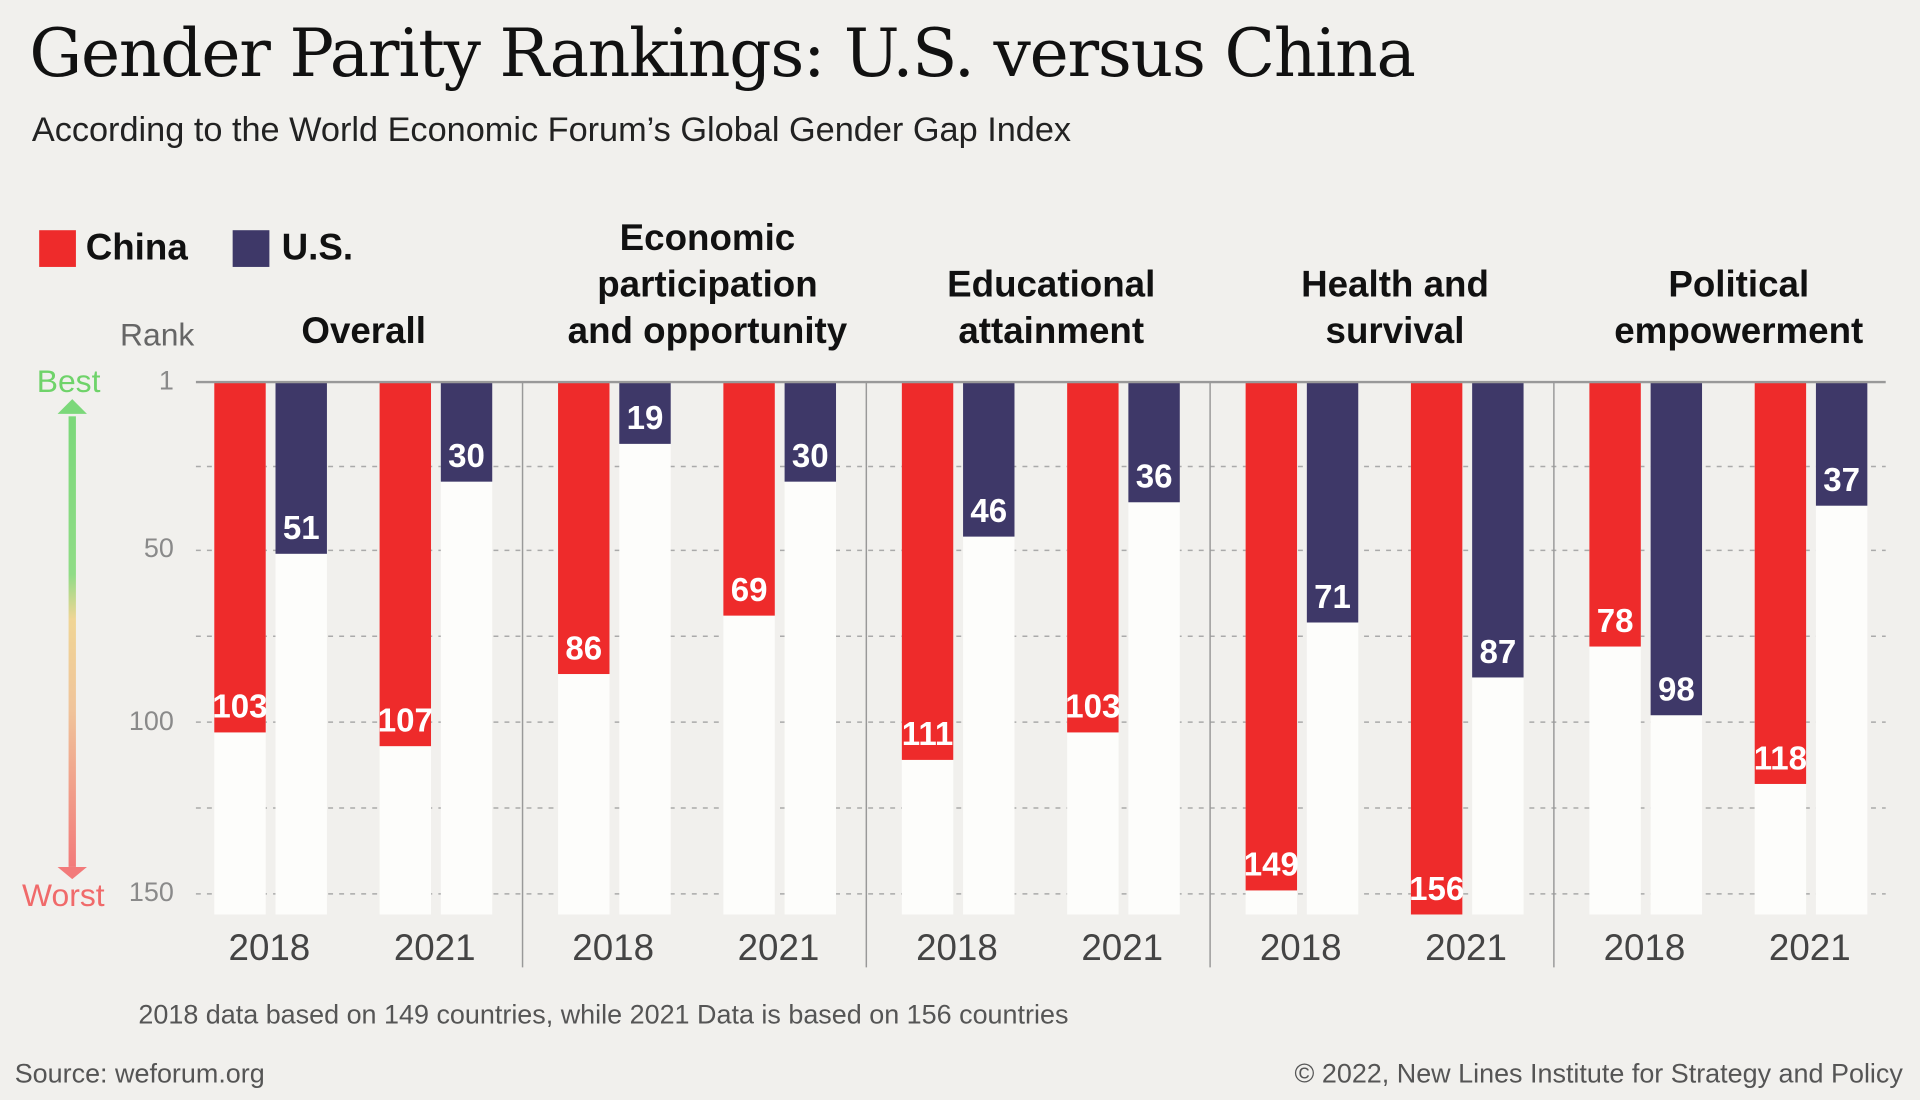  What do you see at coordinates (1271, 865) in the screenshot?
I see `data-label: 149` at bounding box center [1271, 865].